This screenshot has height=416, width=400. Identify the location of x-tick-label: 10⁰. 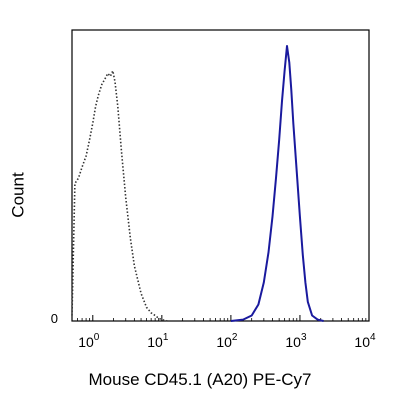
(89, 341).